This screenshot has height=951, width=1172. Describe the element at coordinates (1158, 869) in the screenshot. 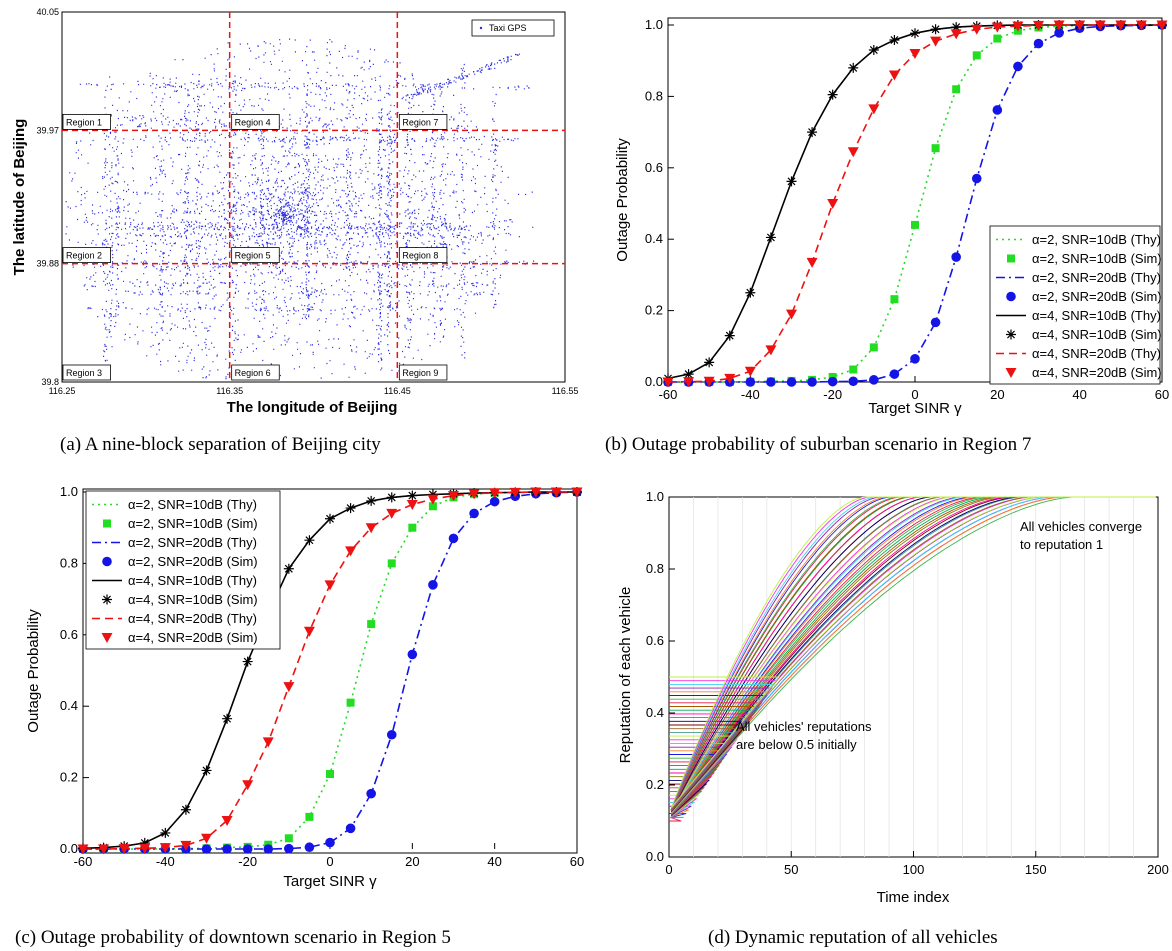

I see `d-x-tick-label-4: 200` at that location.